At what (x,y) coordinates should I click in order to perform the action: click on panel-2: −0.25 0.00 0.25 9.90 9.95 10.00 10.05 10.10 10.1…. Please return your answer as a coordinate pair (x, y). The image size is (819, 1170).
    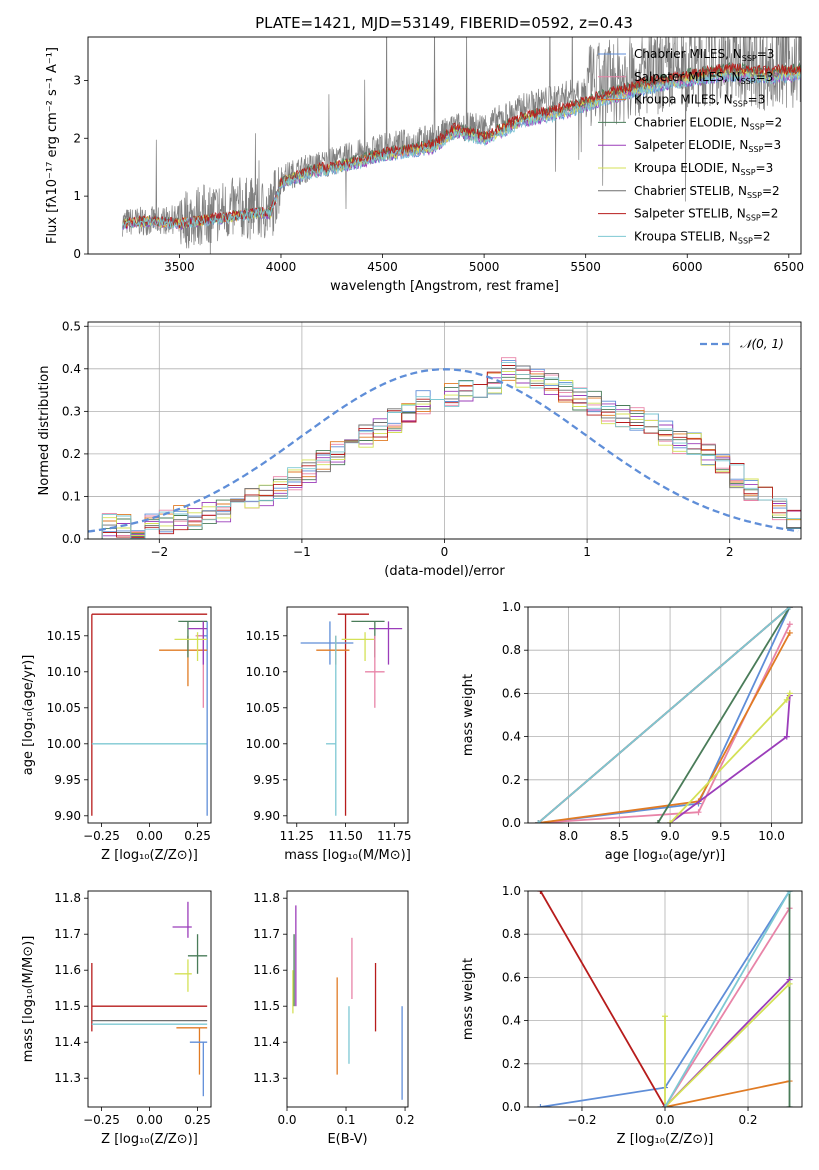
    Looking at the image, I should click on (116, 734).